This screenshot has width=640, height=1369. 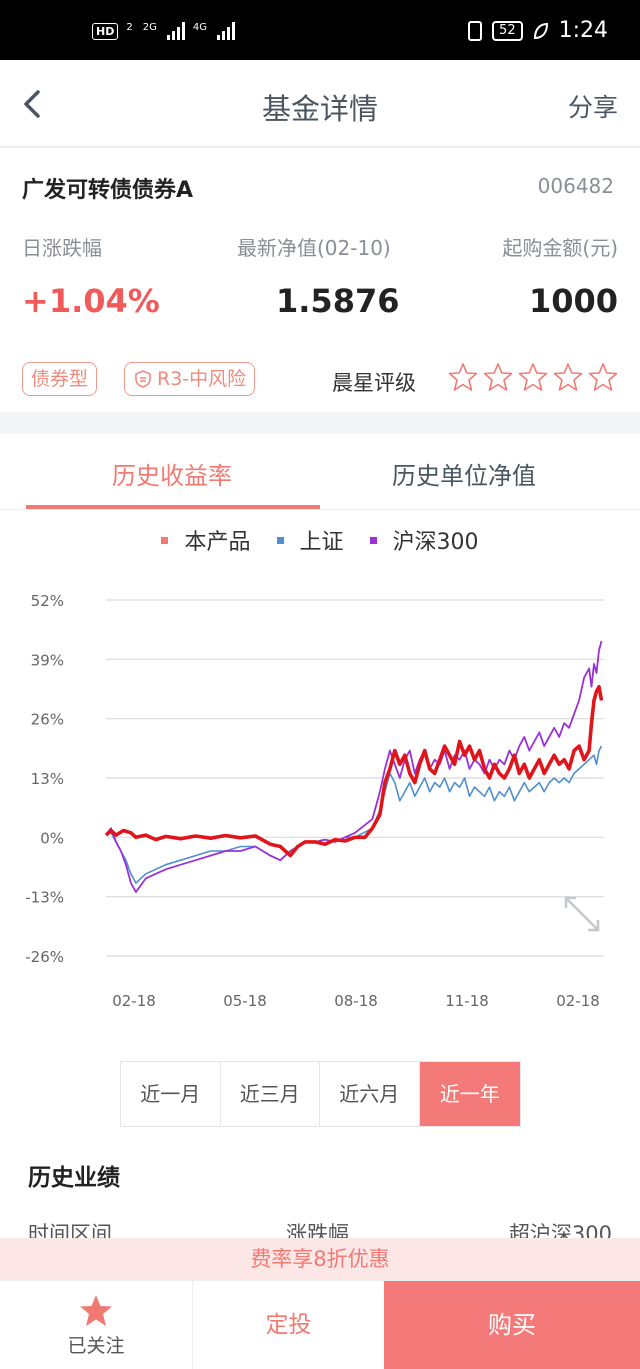 I want to click on chevron-left-icon, so click(x=34, y=104).